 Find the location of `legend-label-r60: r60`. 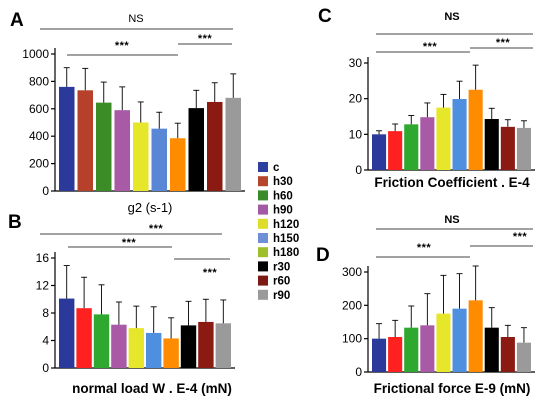

legend-label-r60: r60 is located at coordinates (281, 282).